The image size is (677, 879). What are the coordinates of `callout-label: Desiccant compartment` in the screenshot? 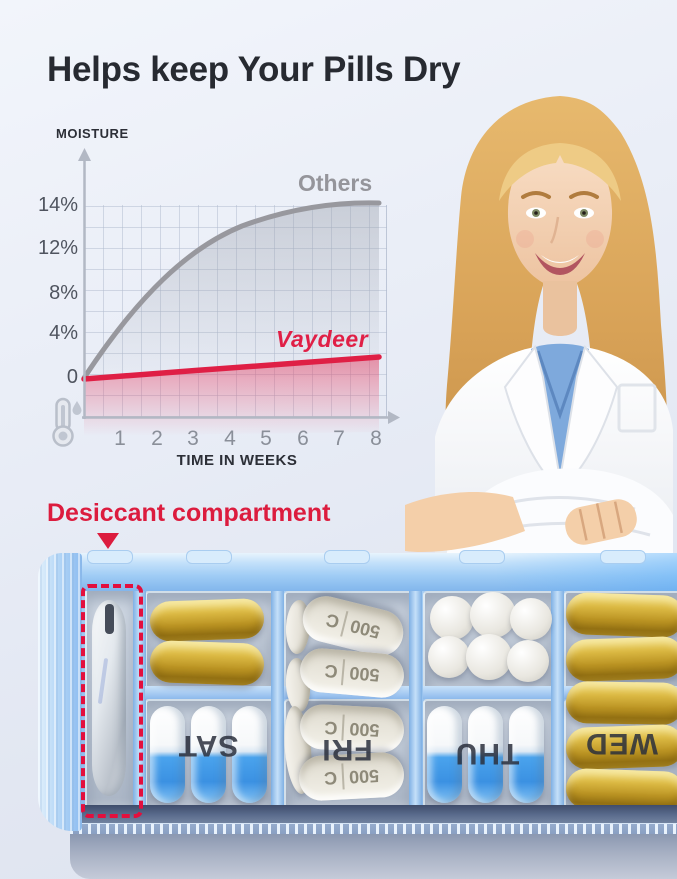 It's located at (189, 513).